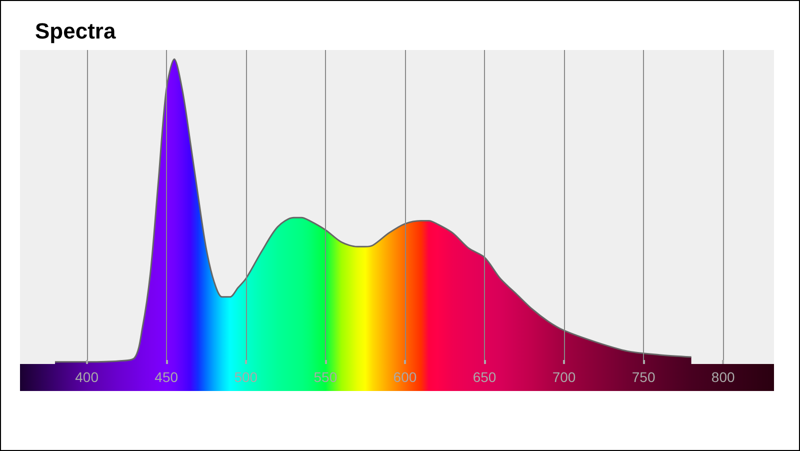  What do you see at coordinates (484, 377) in the screenshot?
I see `x-tick-label: 650` at bounding box center [484, 377].